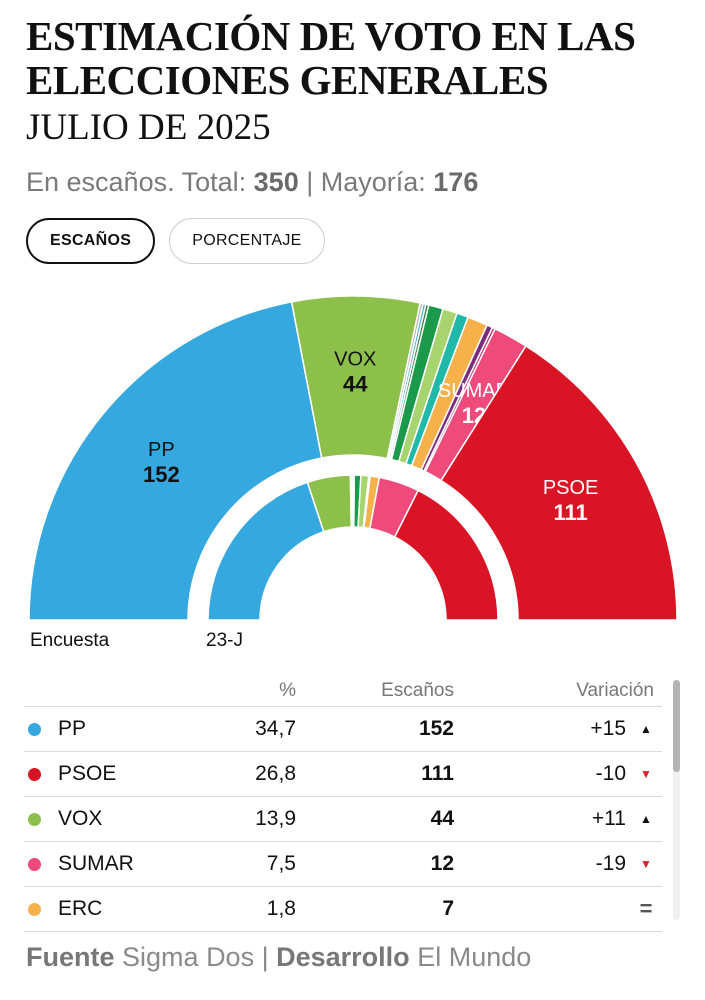 This screenshot has width=705, height=1000. I want to click on table-row: VOX 13,9 44 +11 ▲, so click(343, 819).